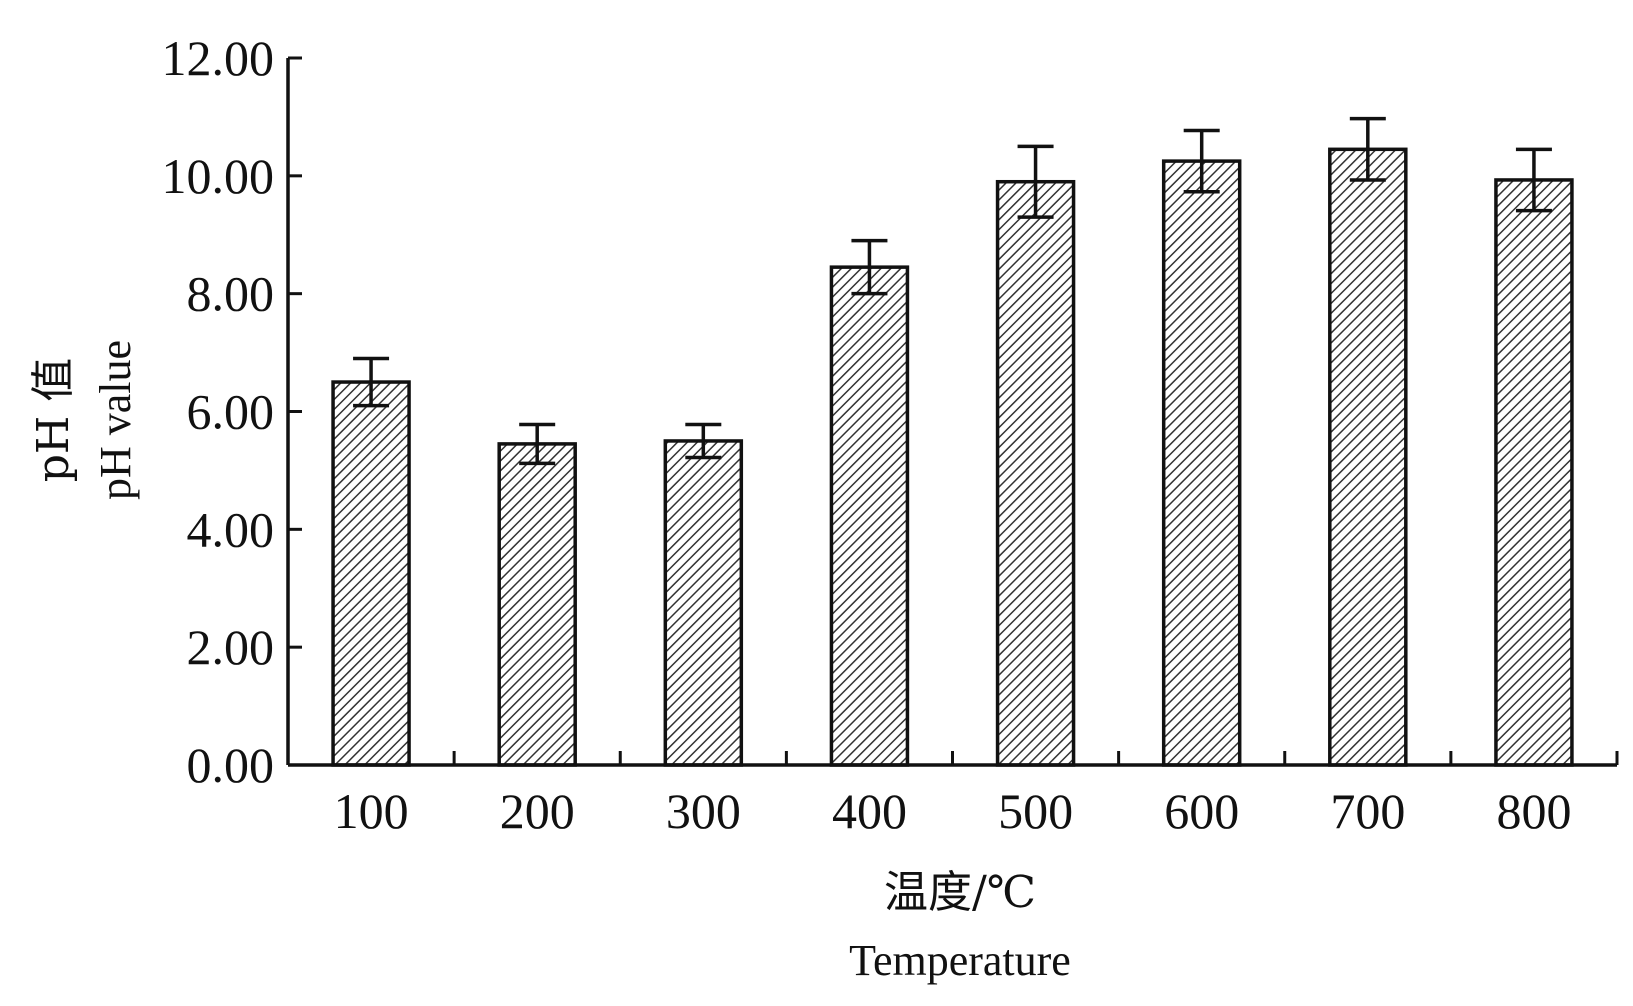  What do you see at coordinates (115, 420) in the screenshot?
I see `y-axis-title-en: pH value` at bounding box center [115, 420].